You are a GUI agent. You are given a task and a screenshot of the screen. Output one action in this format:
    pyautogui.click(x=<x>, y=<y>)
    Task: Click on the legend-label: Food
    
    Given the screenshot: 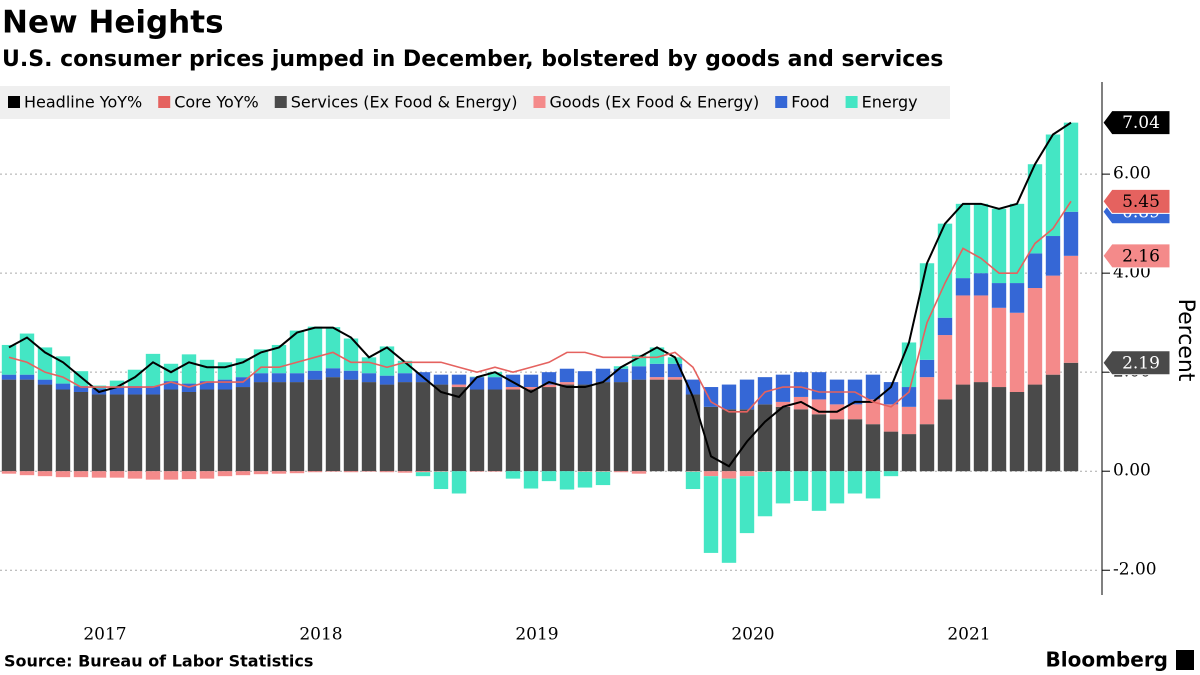 What is the action you would take?
    pyautogui.click(x=810, y=102)
    